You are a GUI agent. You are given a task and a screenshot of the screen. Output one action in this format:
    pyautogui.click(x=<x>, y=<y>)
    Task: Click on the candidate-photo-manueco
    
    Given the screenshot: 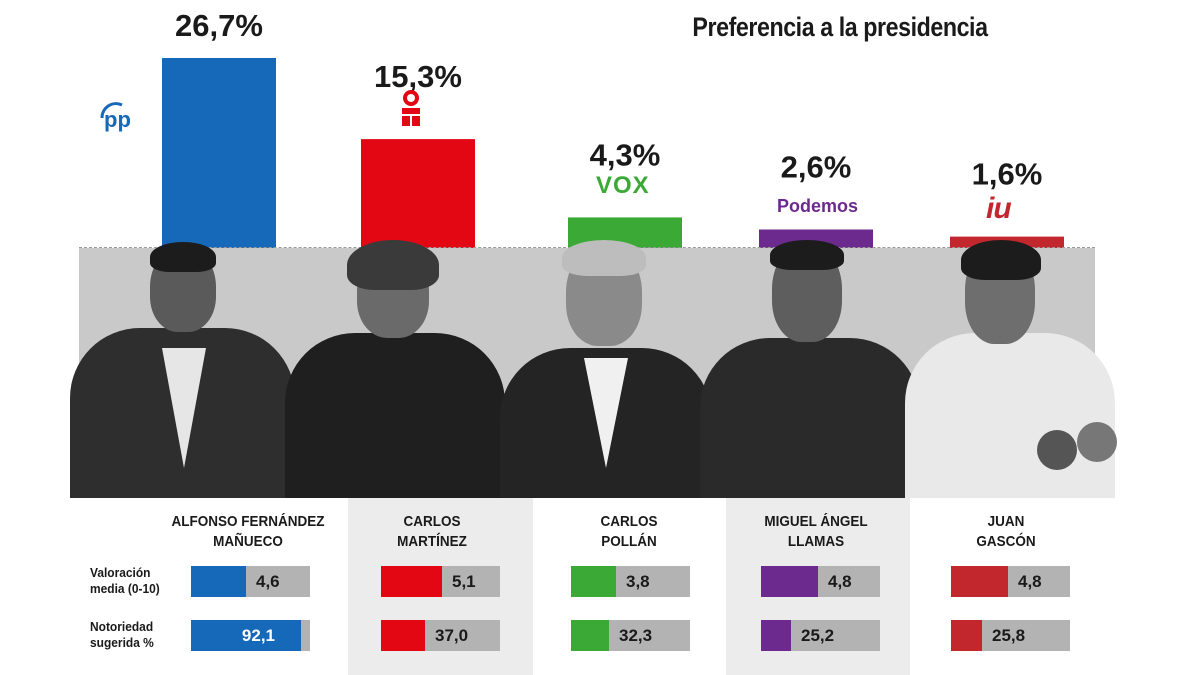 What is the action you would take?
    pyautogui.click(x=182, y=369)
    